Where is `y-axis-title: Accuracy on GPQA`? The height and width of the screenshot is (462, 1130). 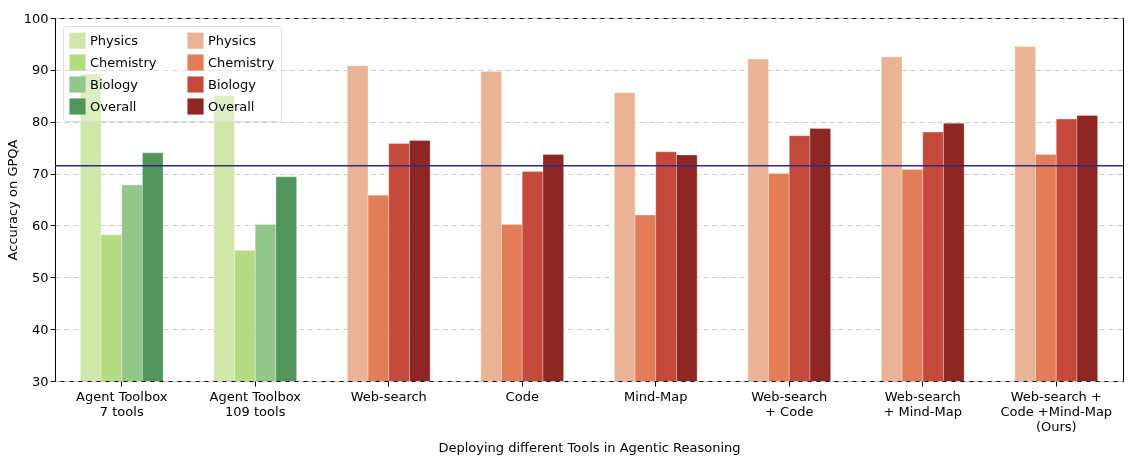 y-axis-title: Accuracy on GPQA is located at coordinates (12, 200).